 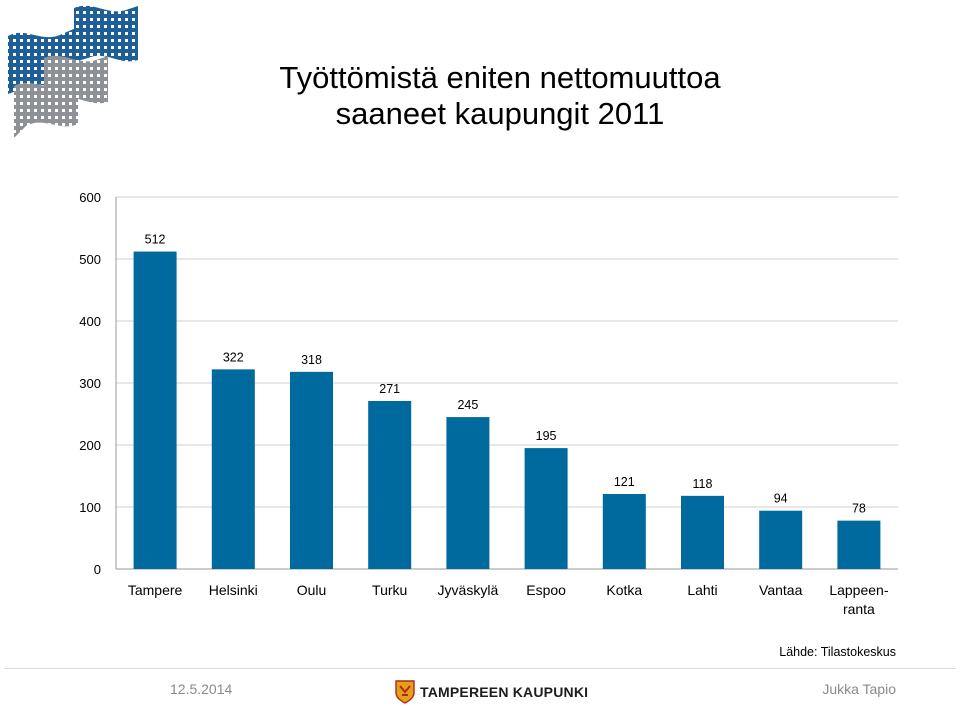 I want to click on value-label: 121, so click(x=624, y=482).